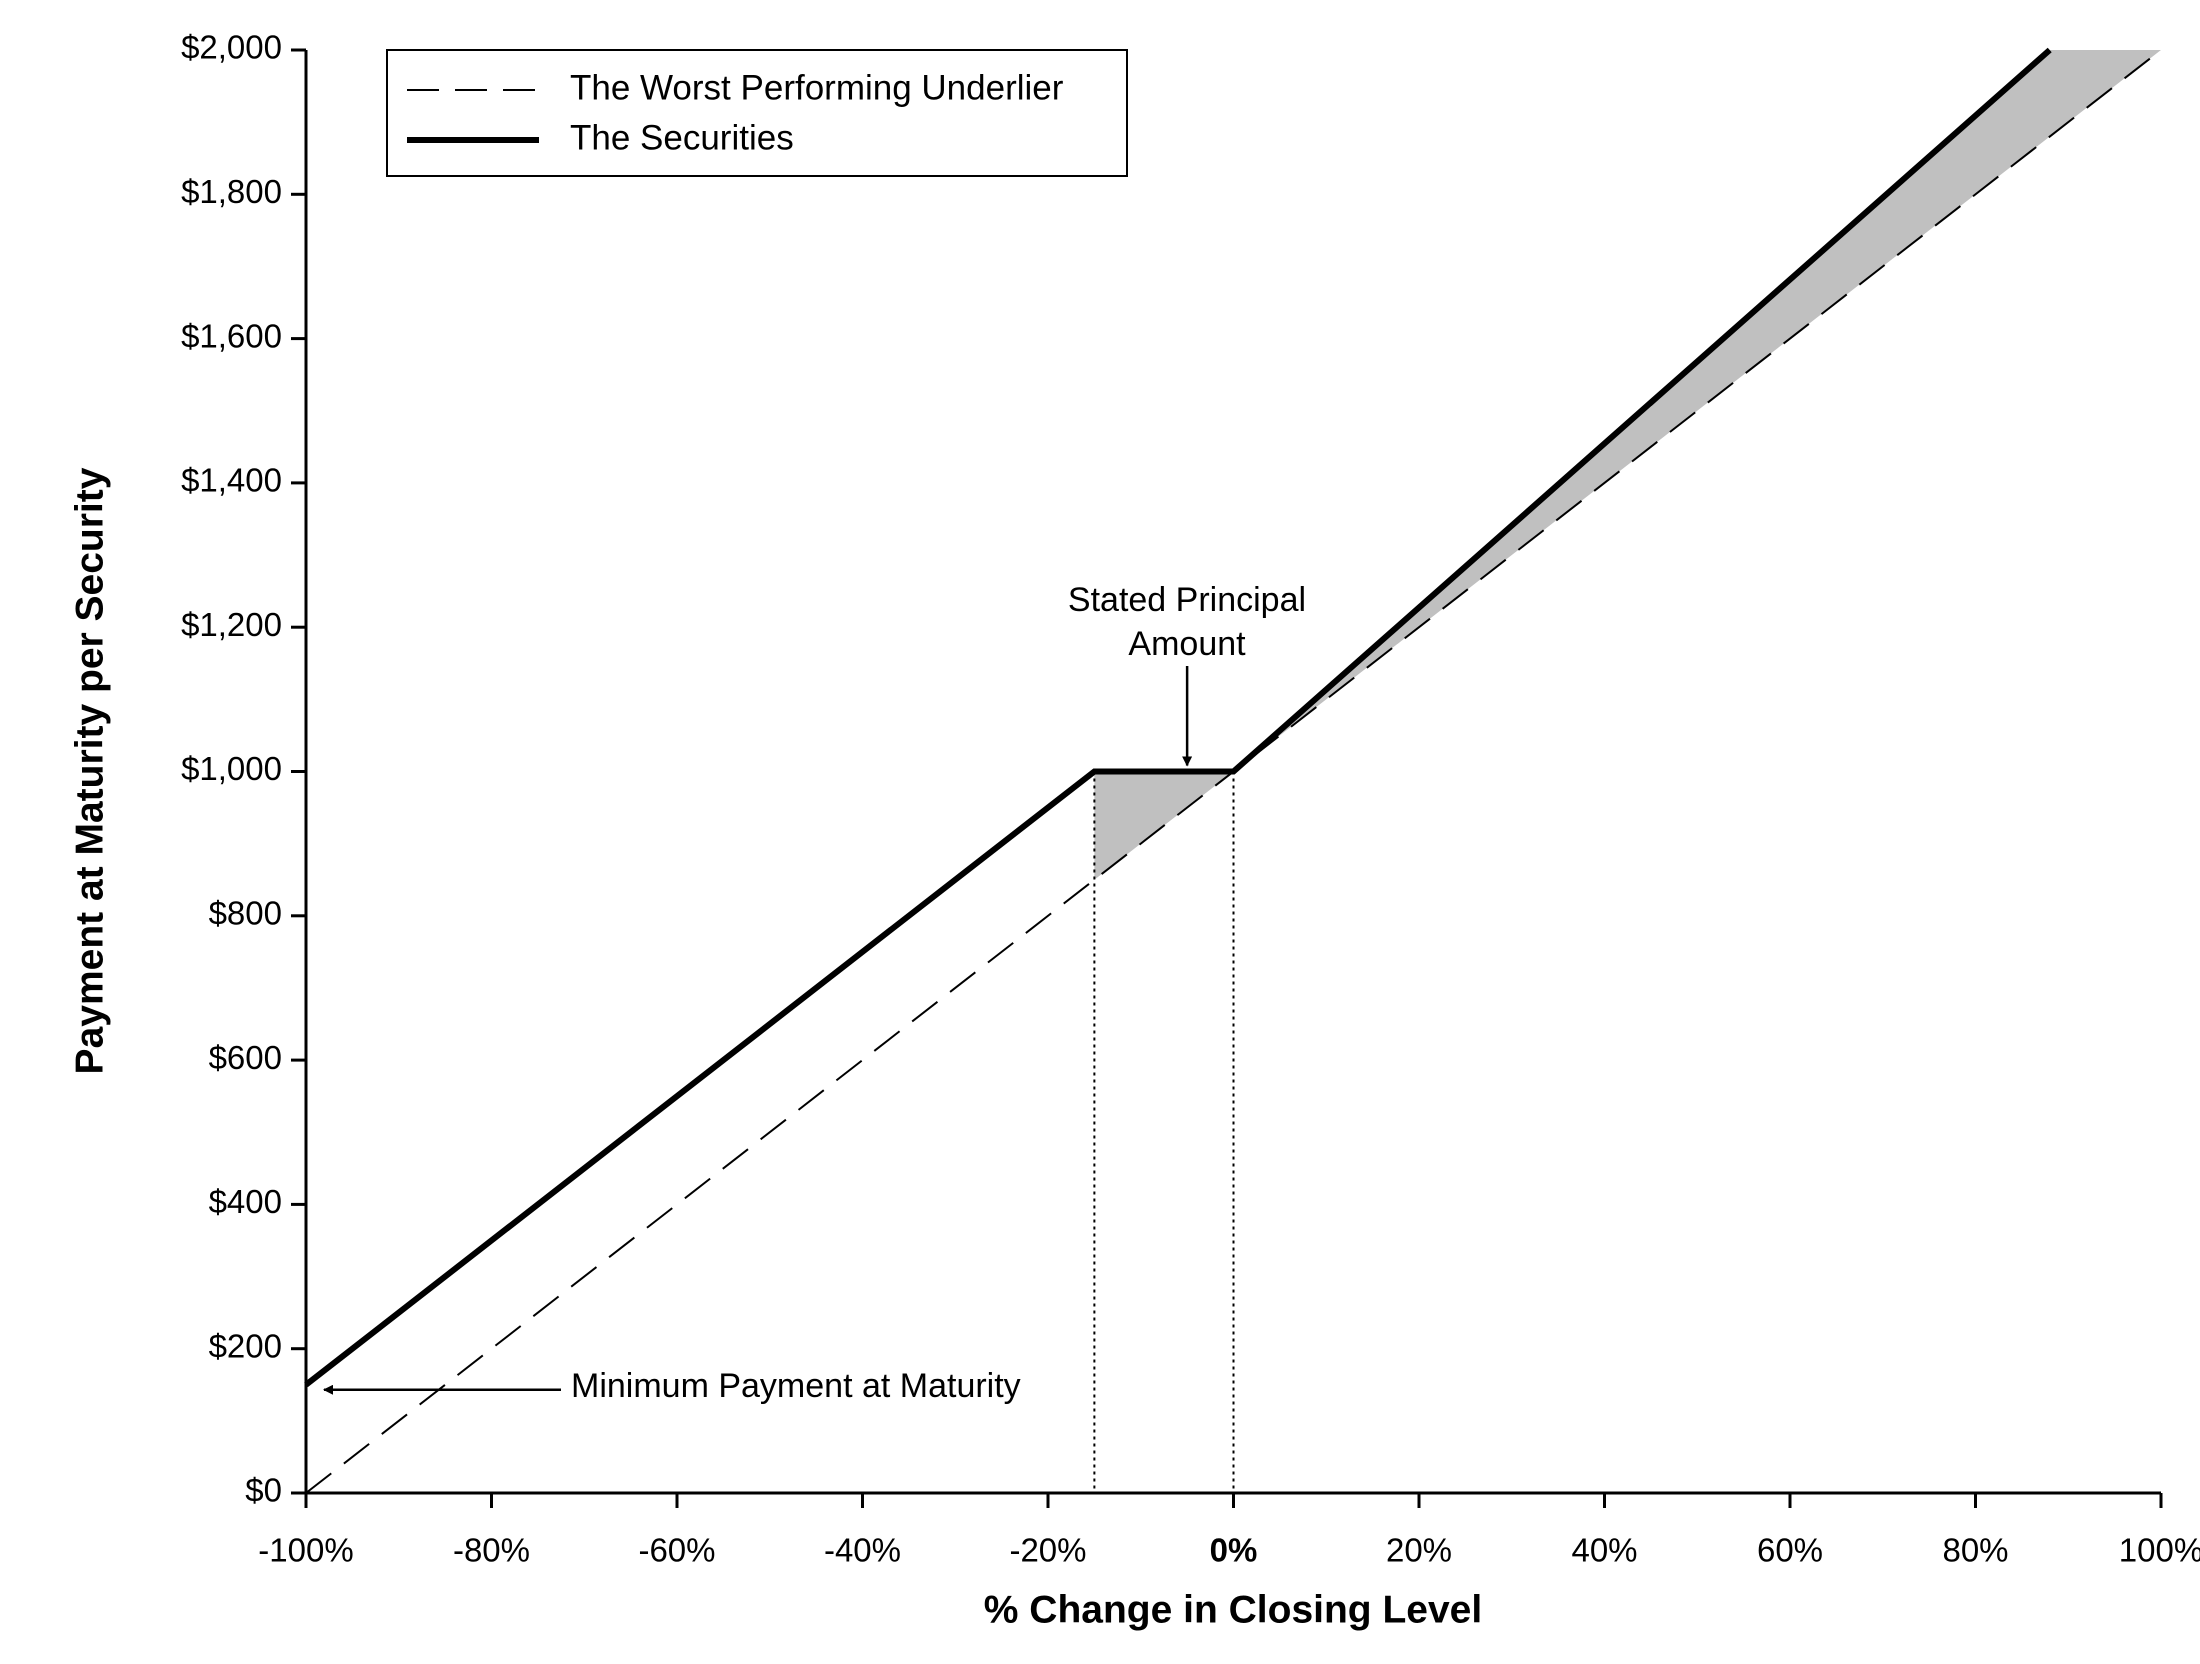 Image resolution: width=2200 pixels, height=1664 pixels. Describe the element at coordinates (1187, 622) in the screenshot. I see `annotation: Stated Principal Amount` at that location.